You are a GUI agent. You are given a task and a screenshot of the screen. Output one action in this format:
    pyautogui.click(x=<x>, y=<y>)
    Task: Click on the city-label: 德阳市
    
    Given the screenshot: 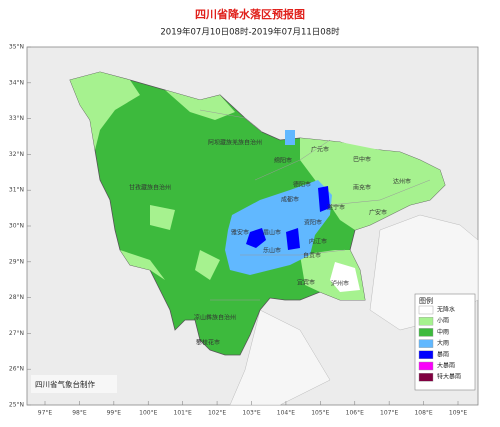 What is the action you would take?
    pyautogui.click(x=302, y=185)
    